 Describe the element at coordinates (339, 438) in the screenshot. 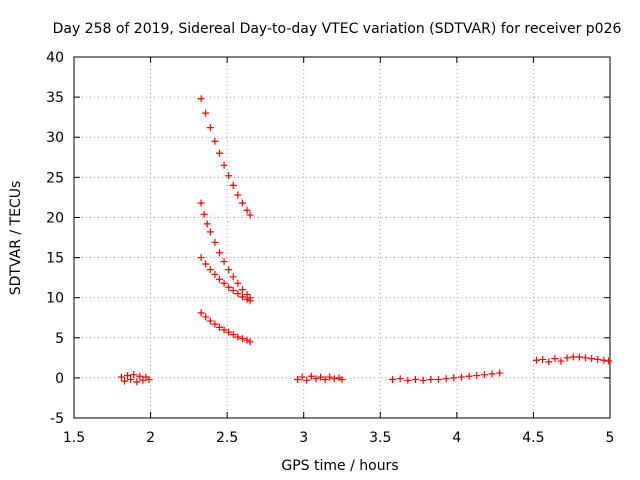

I see `x-tick-labels: 1.5 2 2.5 3 3.5 4 4.5 5` at that location.